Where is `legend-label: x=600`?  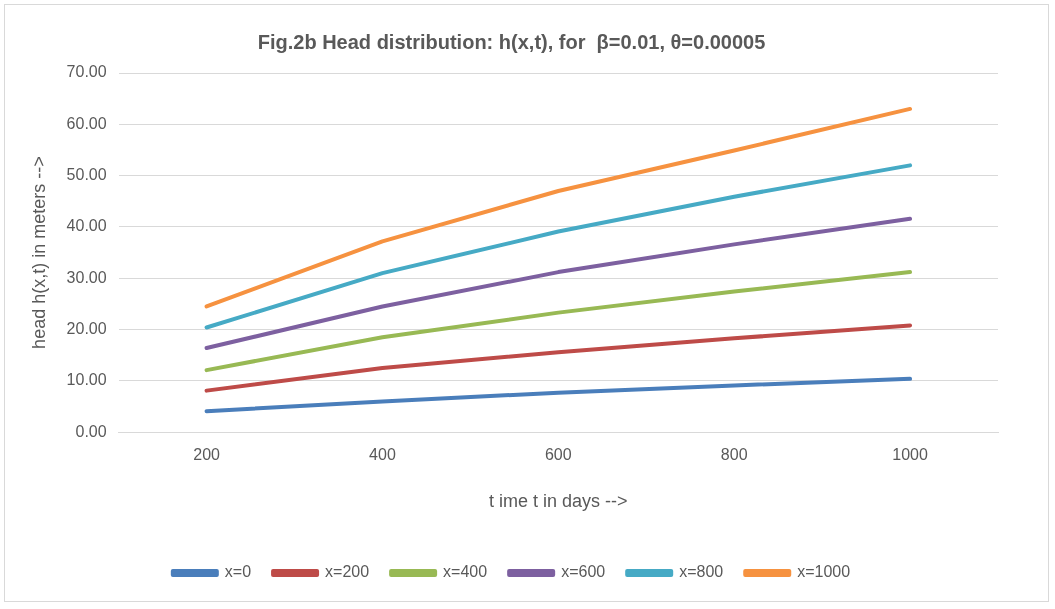 legend-label: x=600 is located at coordinates (583, 572).